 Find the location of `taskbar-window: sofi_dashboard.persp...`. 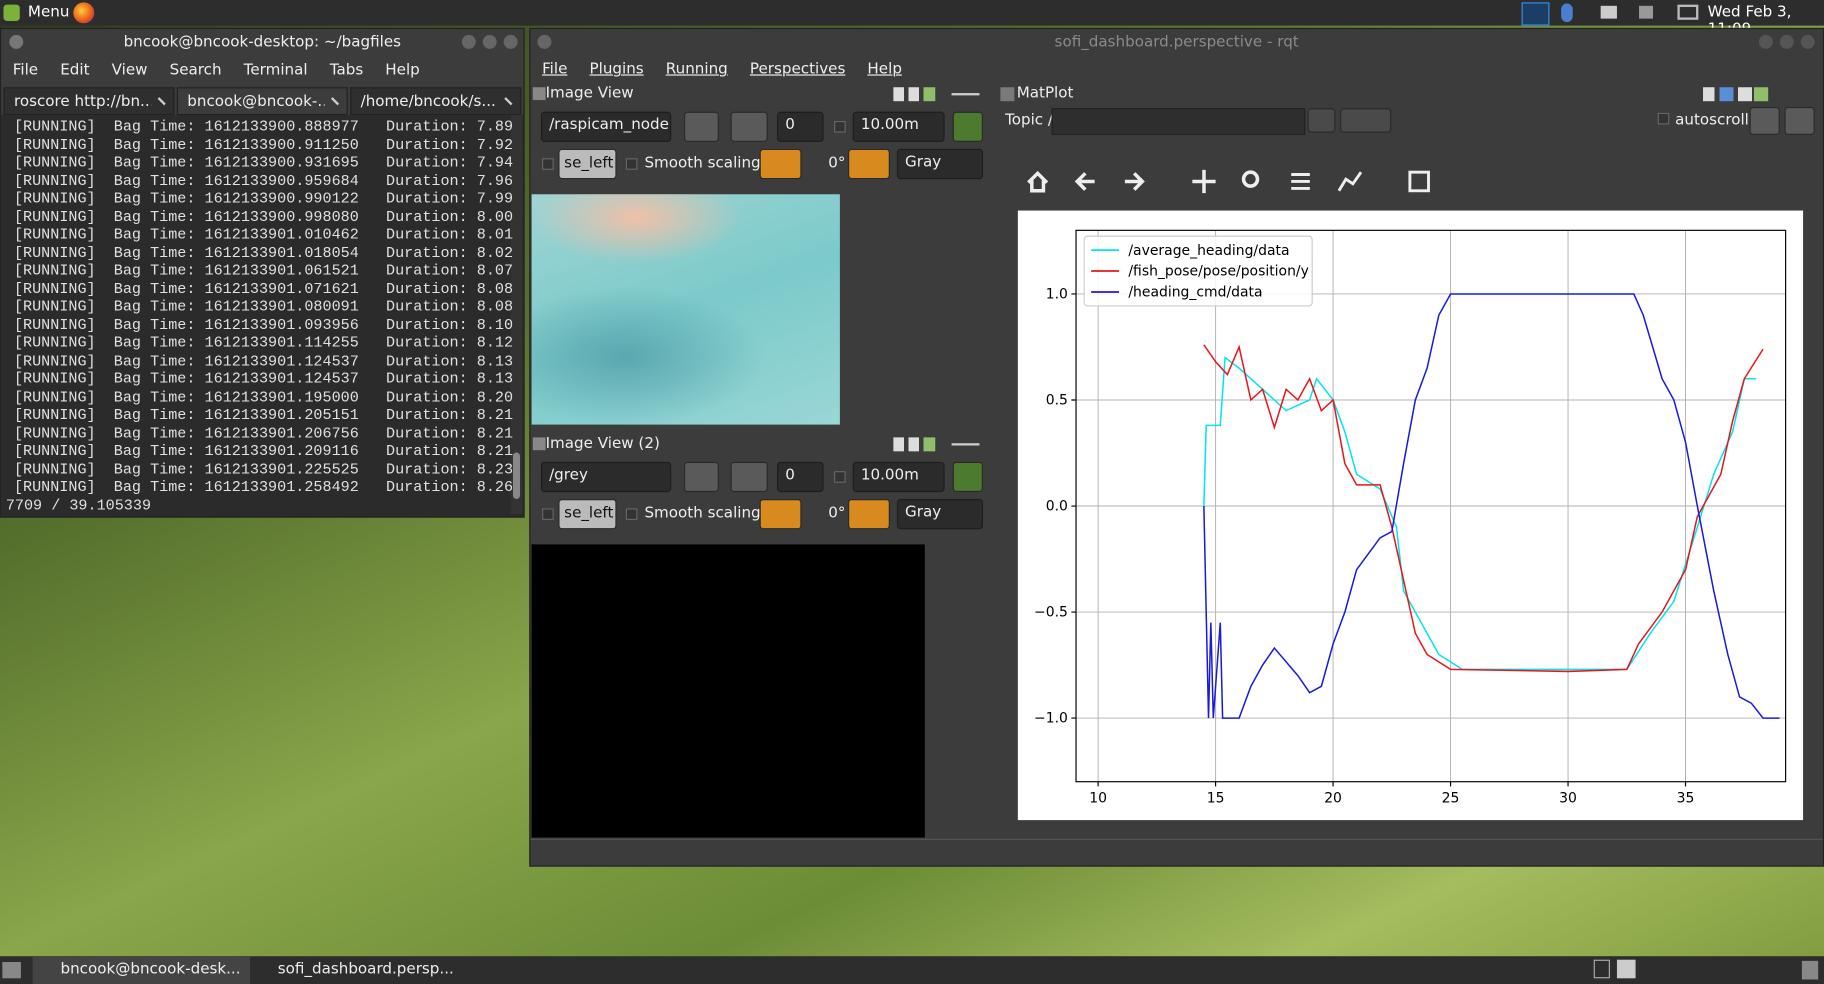

taskbar-window: sofi_dashboard.persp... is located at coordinates (365, 969).